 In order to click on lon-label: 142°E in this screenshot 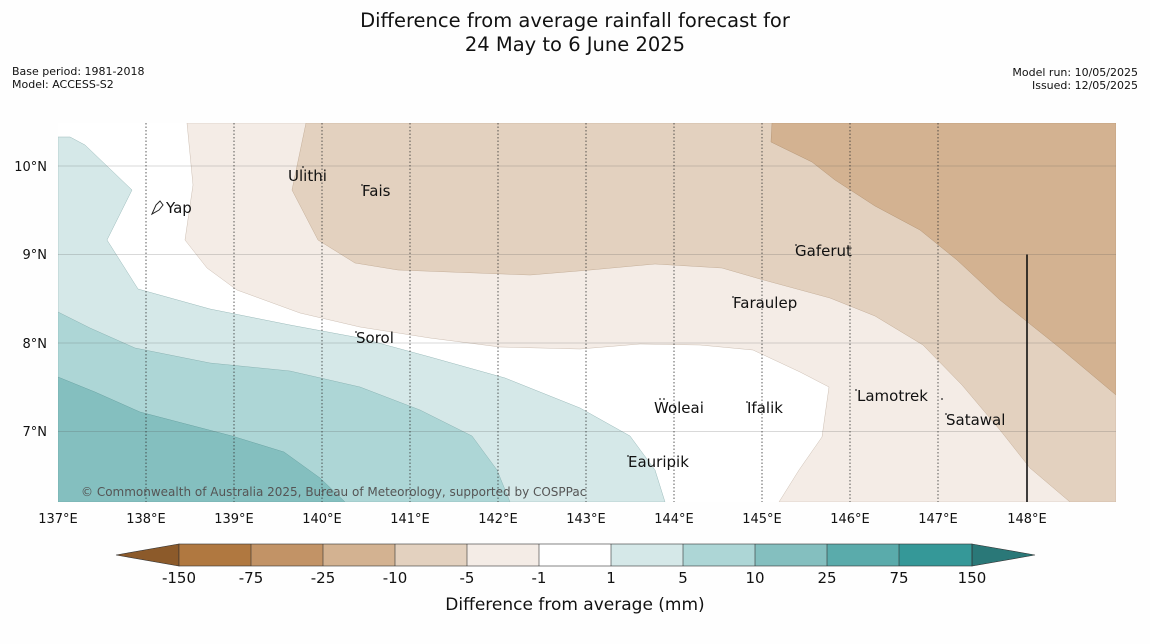, I will do `click(498, 519)`.